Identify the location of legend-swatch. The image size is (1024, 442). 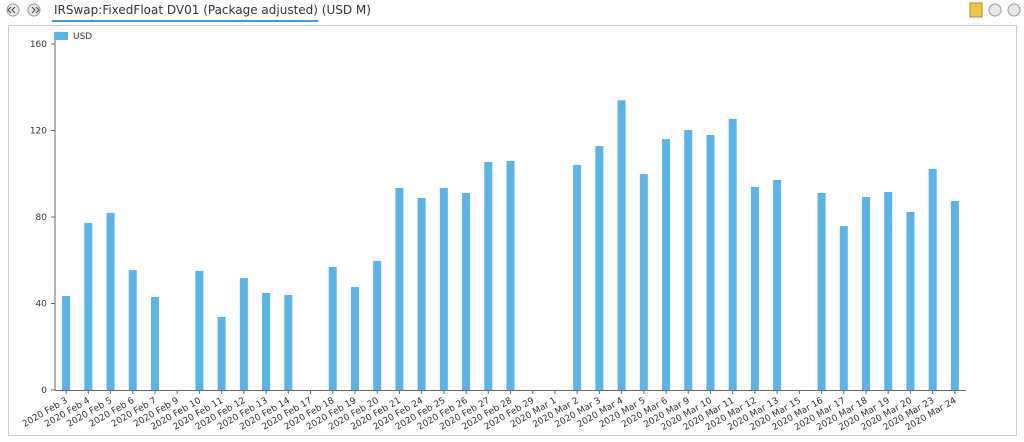
(61, 36).